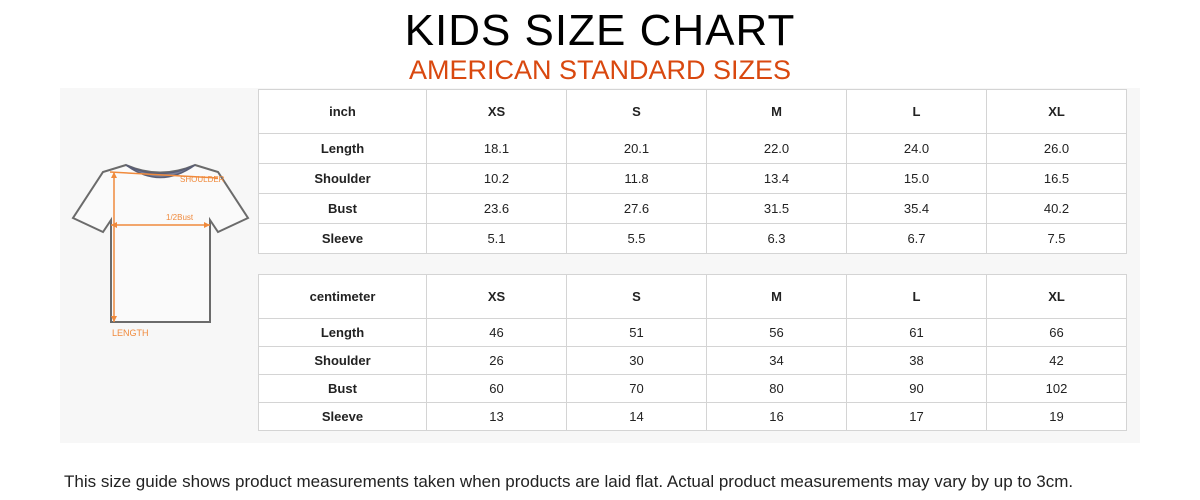 Image resolution: width=1200 pixels, height=500 pixels. What do you see at coordinates (496, 208) in the screenshot?
I see `table-cell: 23.6` at bounding box center [496, 208].